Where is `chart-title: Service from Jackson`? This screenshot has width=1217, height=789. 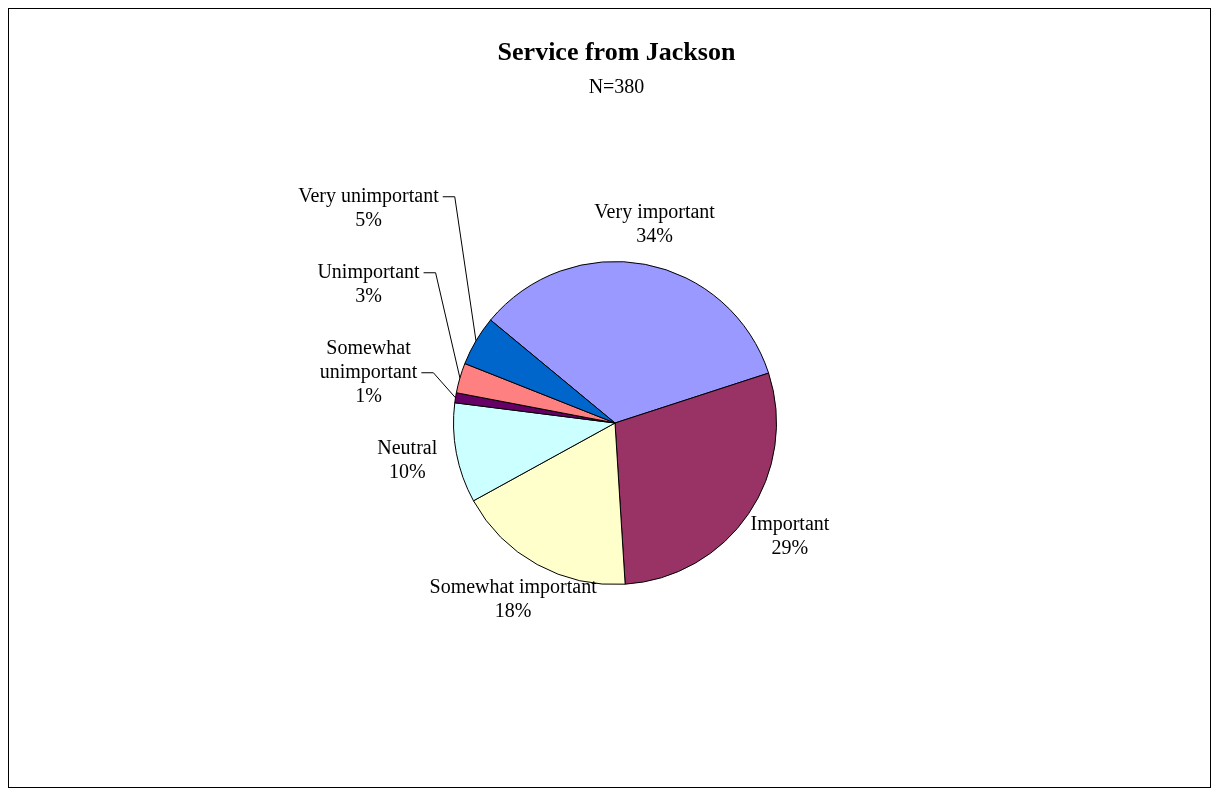 chart-title: Service from Jackson is located at coordinates (616, 51).